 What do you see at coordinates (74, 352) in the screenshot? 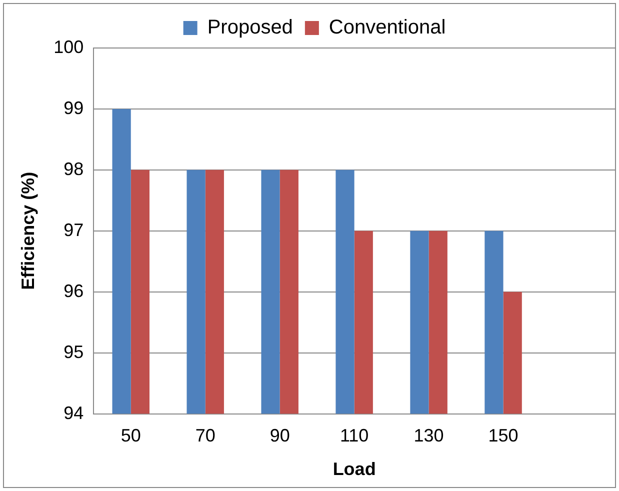
I see `y-tick-label: 95` at bounding box center [74, 352].